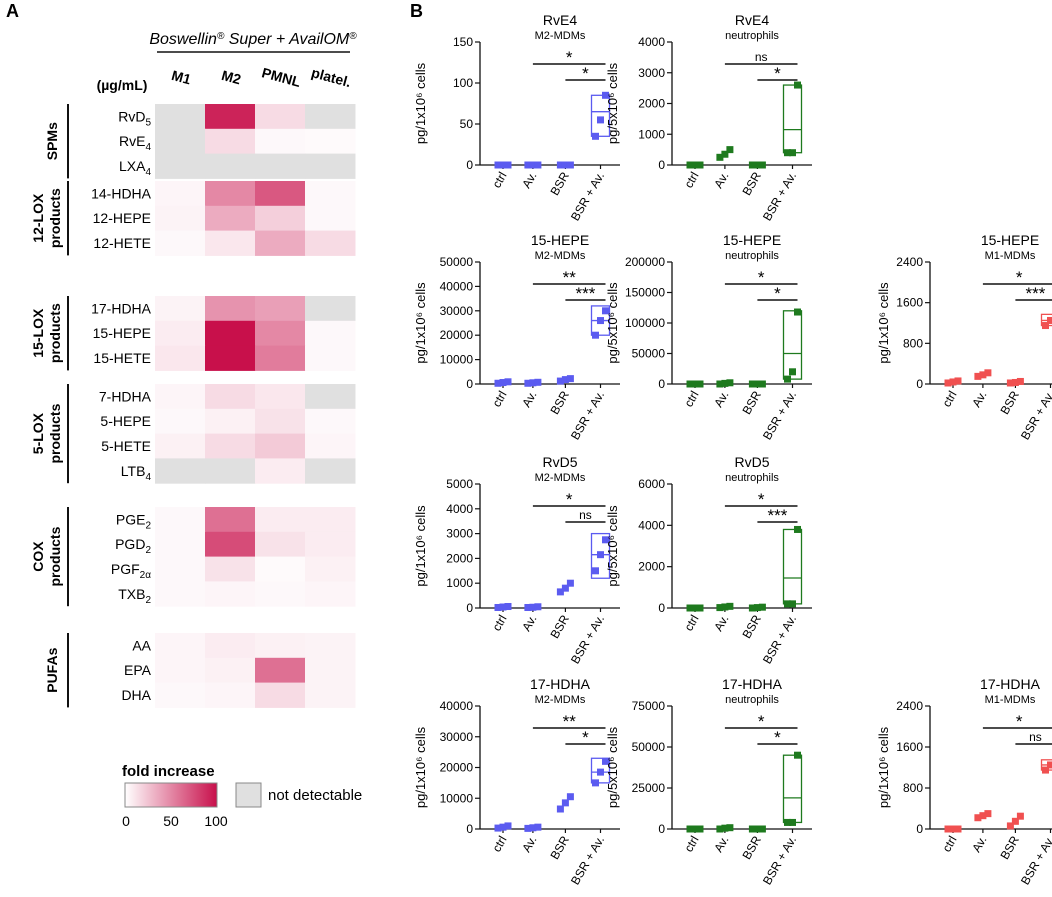 This screenshot has width=1052, height=897. Describe the element at coordinates (560, 256) in the screenshot. I see `chart-subtitle: M2-MDMs` at that location.